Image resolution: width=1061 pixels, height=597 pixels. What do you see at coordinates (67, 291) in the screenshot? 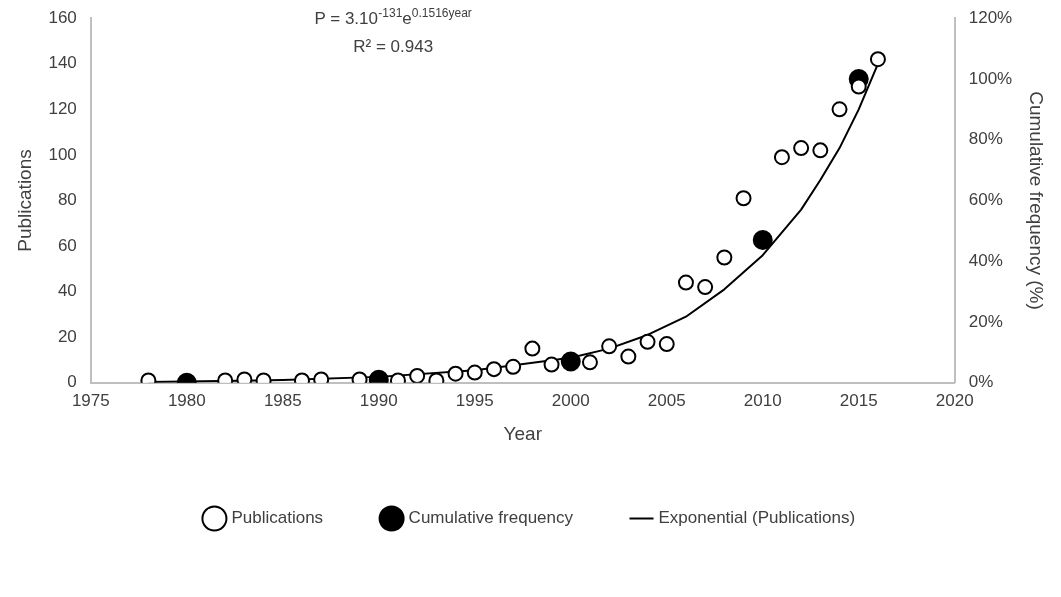
I see `y-tick-label: 40` at bounding box center [67, 291].